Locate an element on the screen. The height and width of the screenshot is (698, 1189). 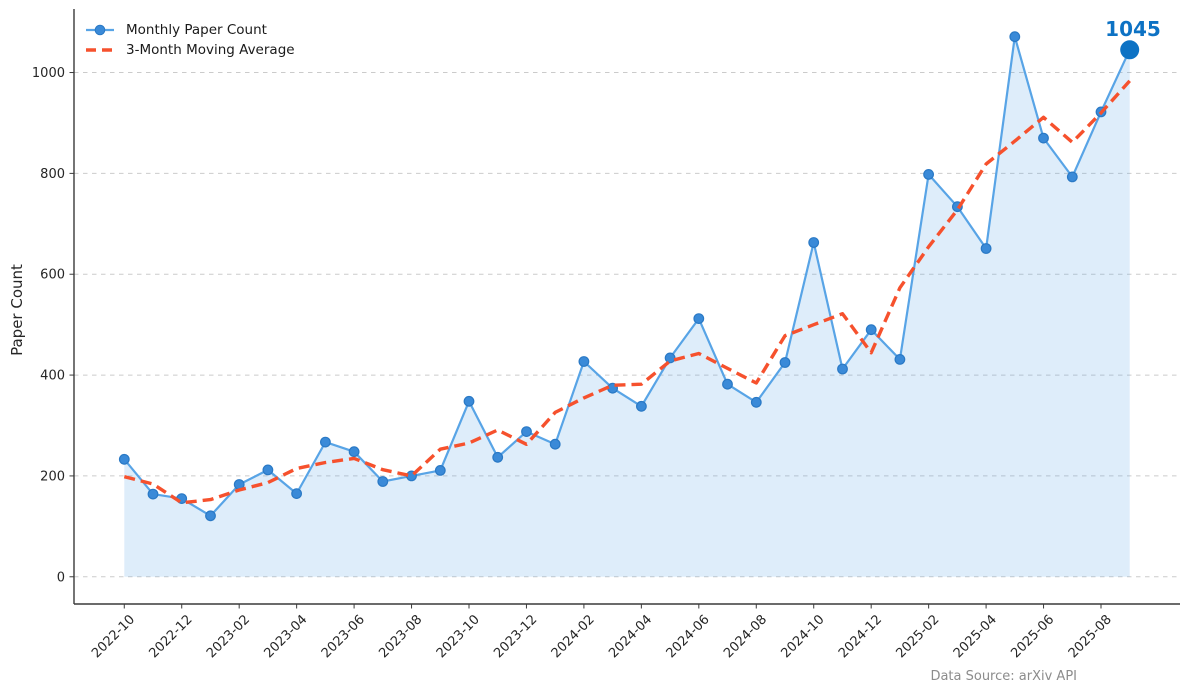
last-point-highlight-marker is located at coordinates (1130, 50).